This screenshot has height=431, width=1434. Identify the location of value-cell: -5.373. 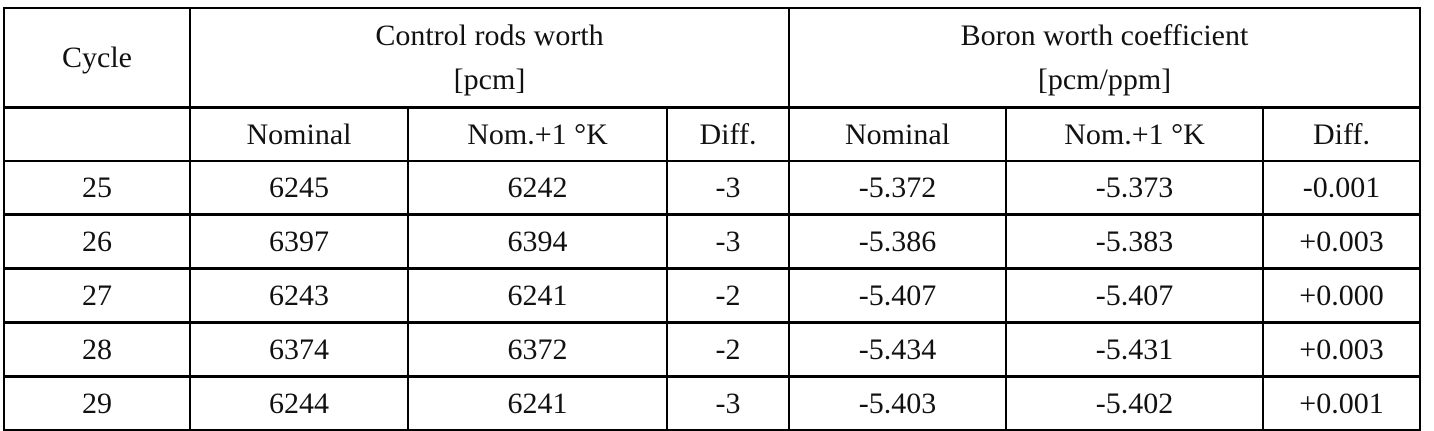
(1134, 188).